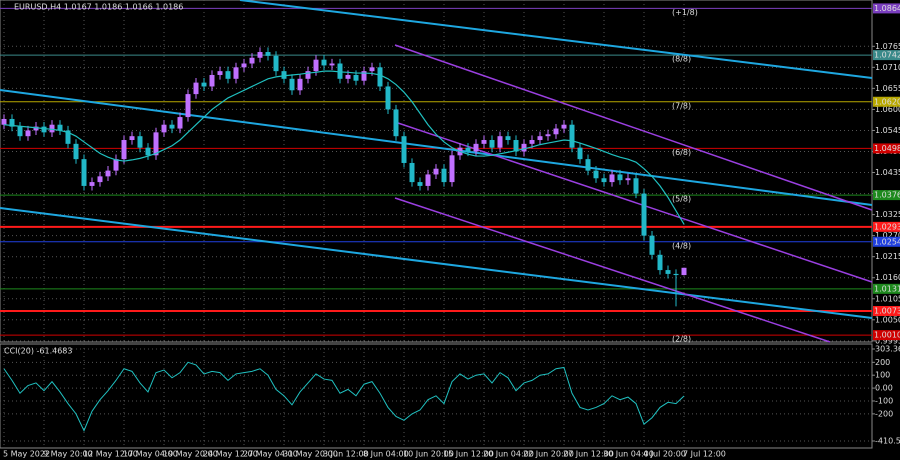 The image size is (900, 460). I want to click on level-price-label: 1.0073, so click(887, 311).